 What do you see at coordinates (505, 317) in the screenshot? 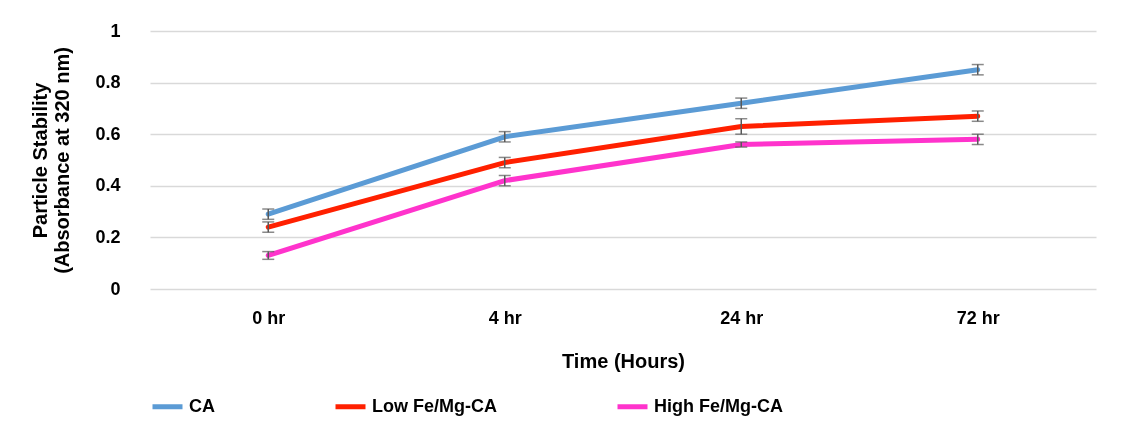
I see `x-tick-label: 4 hr` at bounding box center [505, 317].